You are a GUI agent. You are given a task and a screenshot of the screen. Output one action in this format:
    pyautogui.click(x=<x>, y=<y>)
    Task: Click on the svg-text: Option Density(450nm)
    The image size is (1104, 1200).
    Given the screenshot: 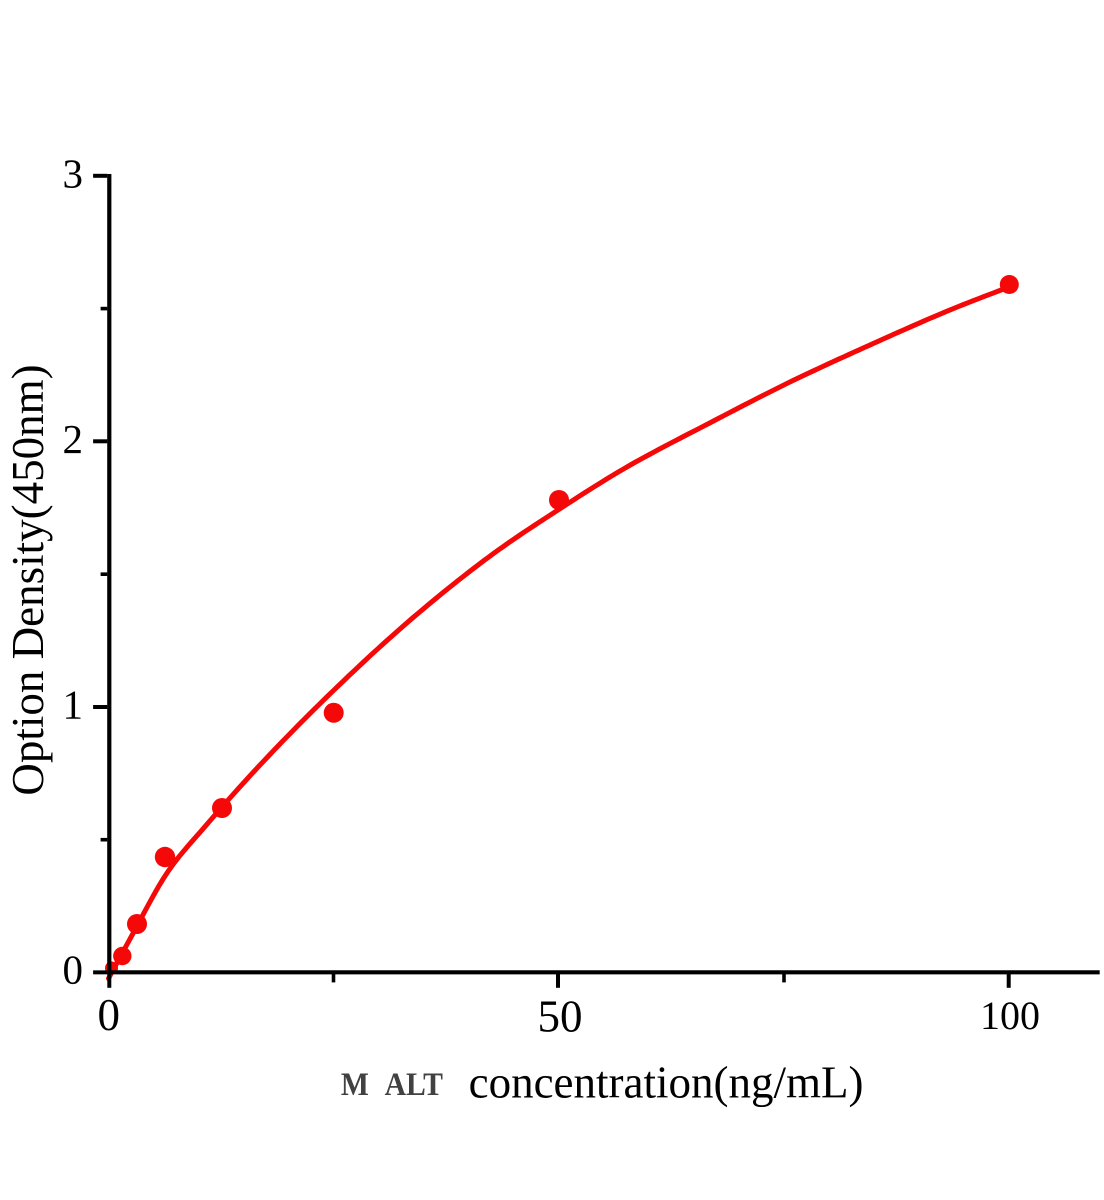 What is the action you would take?
    pyautogui.click(x=28, y=579)
    